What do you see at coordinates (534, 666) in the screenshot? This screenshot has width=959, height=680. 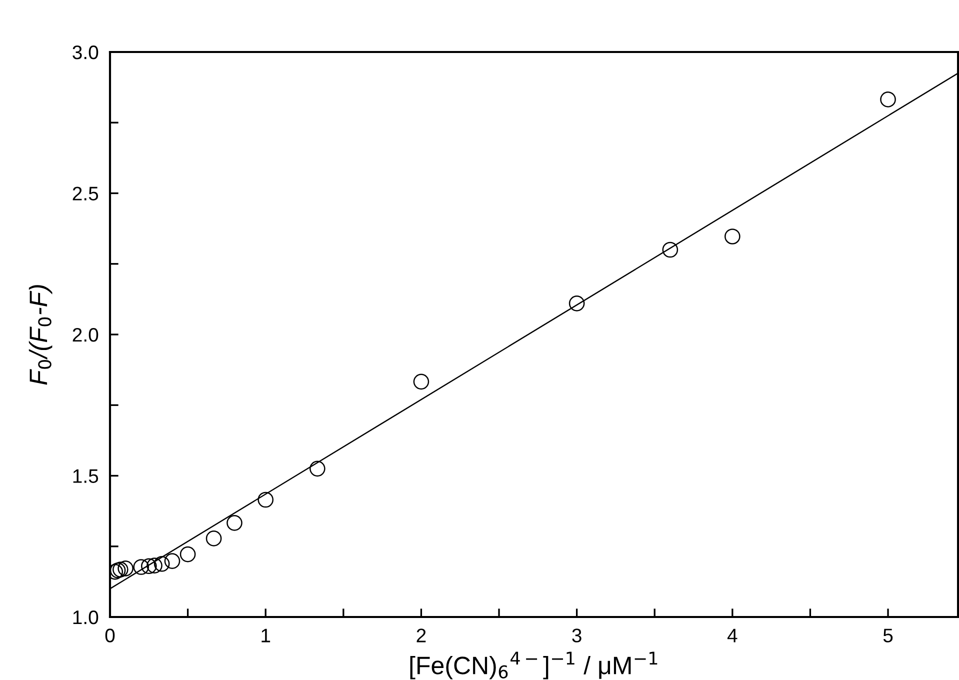 I see `x-axis-title: [Fe(CN)$_{6}$$^{4−}$]$^{−1}$ / μM$^{−1}$` at bounding box center [534, 666].